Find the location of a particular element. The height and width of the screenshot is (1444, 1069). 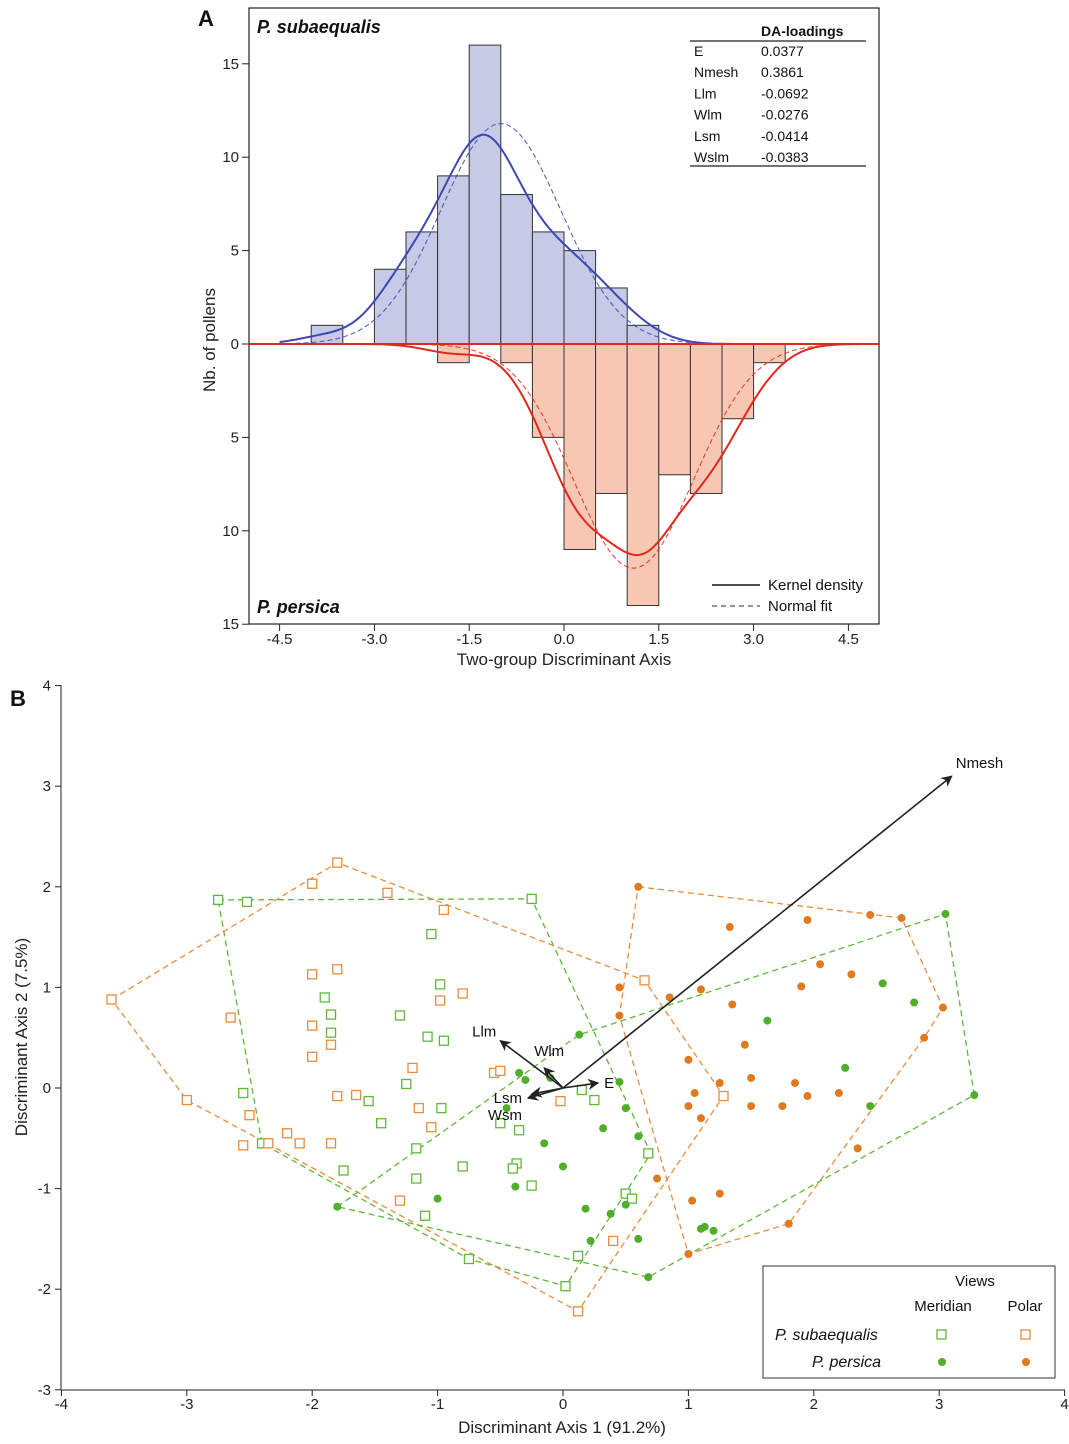

y-tick-label: 1 is located at coordinates (47, 987).